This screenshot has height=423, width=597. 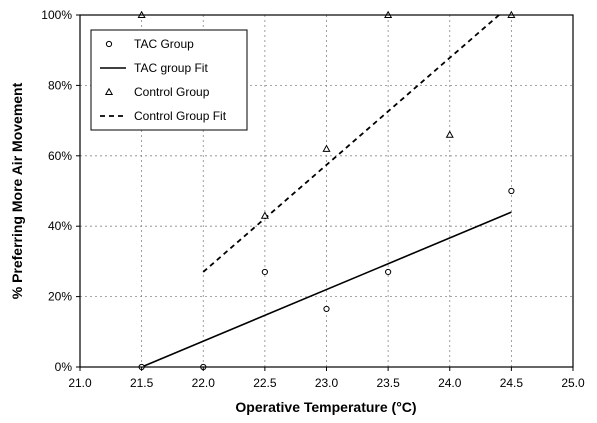 I want to click on legend-label: TAC Group, so click(x=164, y=44).